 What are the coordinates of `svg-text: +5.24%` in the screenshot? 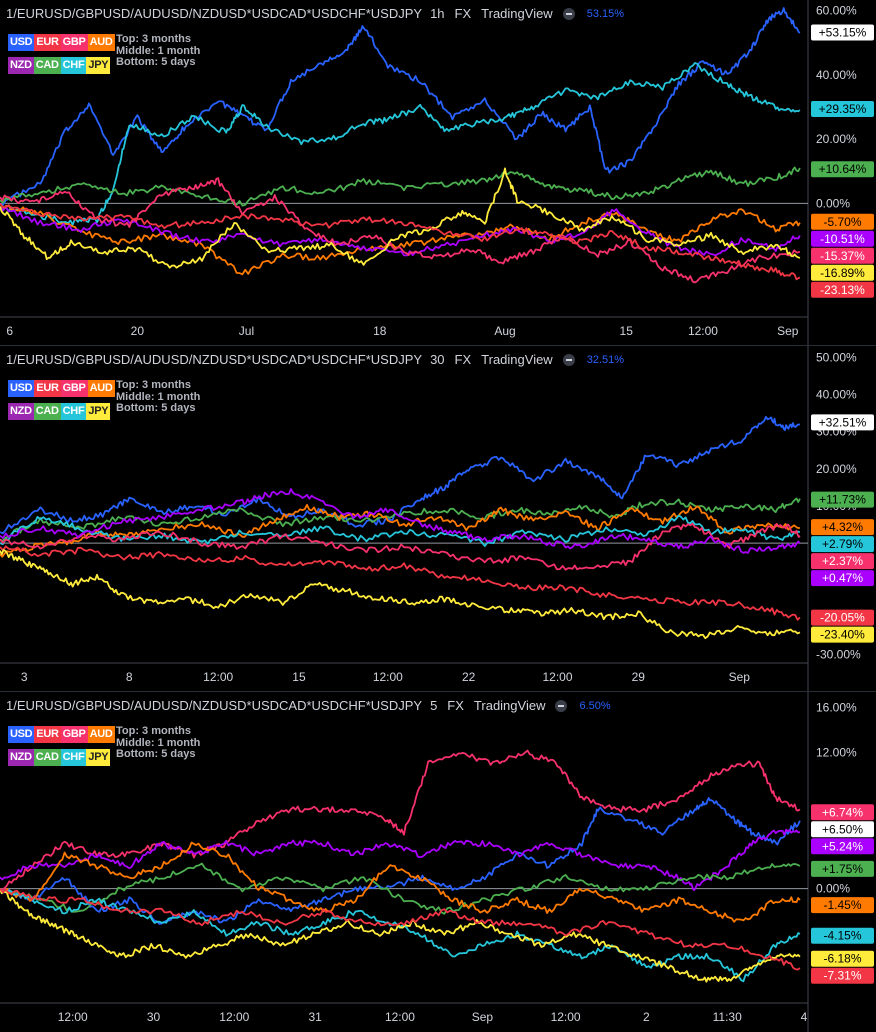 It's located at (842, 846).